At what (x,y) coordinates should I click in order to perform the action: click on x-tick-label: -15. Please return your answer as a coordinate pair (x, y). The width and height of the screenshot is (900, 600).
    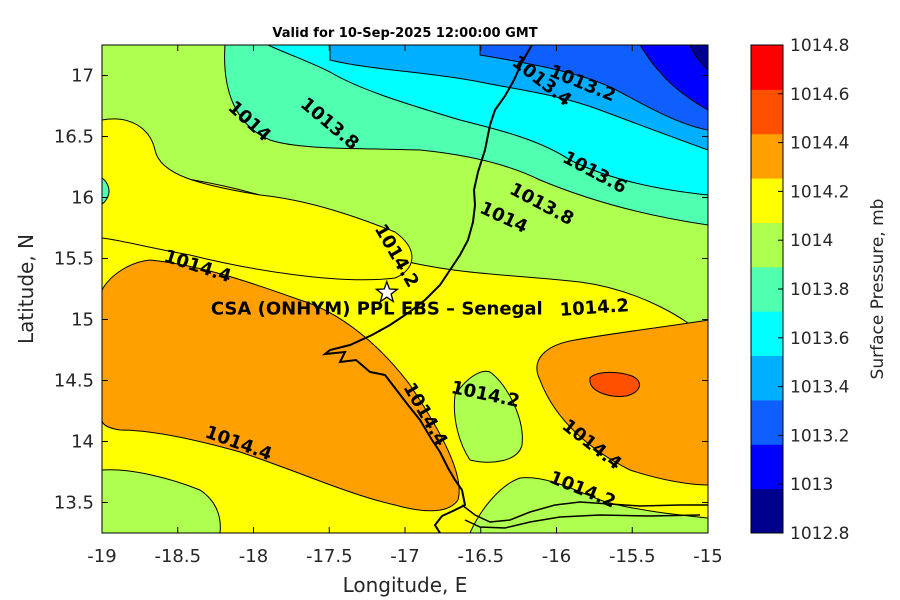
    Looking at the image, I should click on (707, 556).